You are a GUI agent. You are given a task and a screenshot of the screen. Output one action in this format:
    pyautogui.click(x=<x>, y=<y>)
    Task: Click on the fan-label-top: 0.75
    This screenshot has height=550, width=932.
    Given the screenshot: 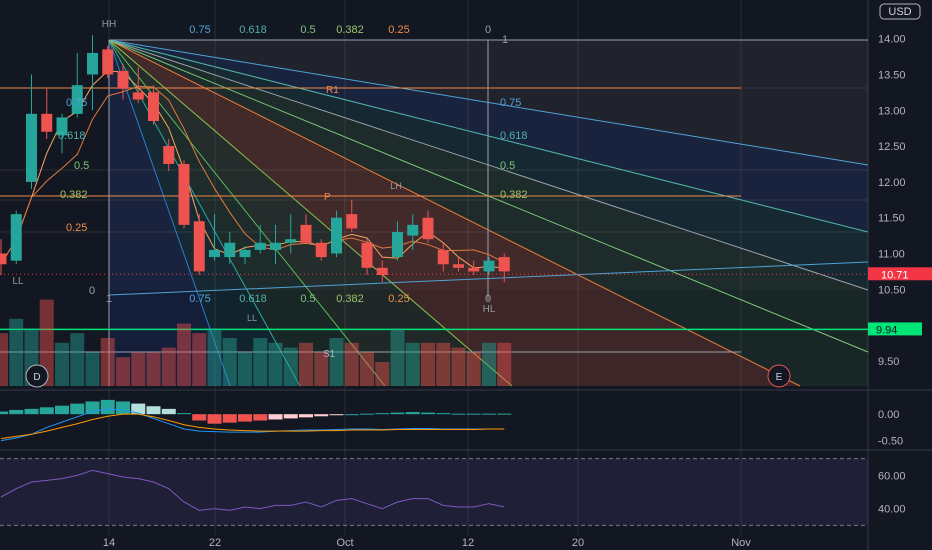 What is the action you would take?
    pyautogui.click(x=199, y=30)
    